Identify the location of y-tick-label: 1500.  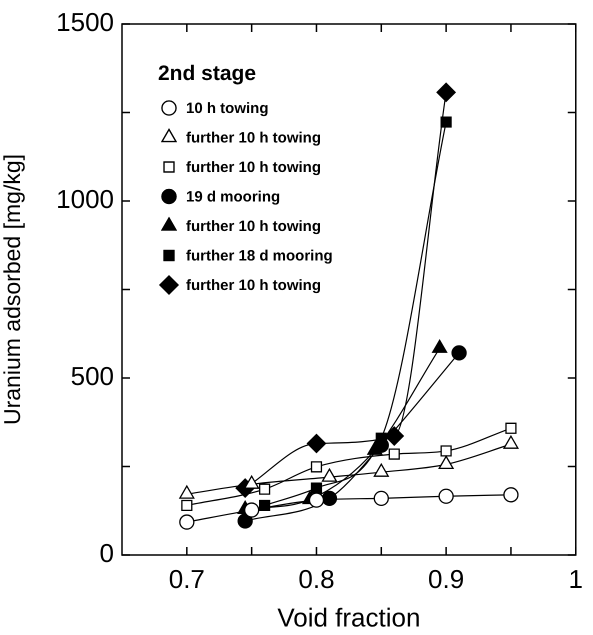
(85, 22).